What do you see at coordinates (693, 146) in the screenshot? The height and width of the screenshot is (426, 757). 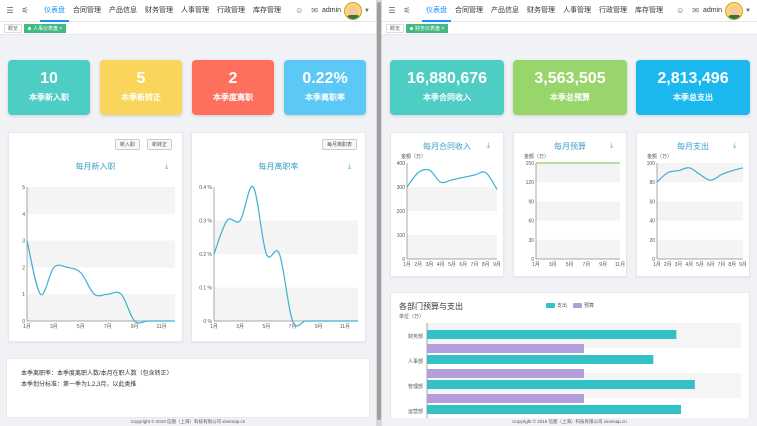 I see `chart-title: 每月支出` at bounding box center [693, 146].